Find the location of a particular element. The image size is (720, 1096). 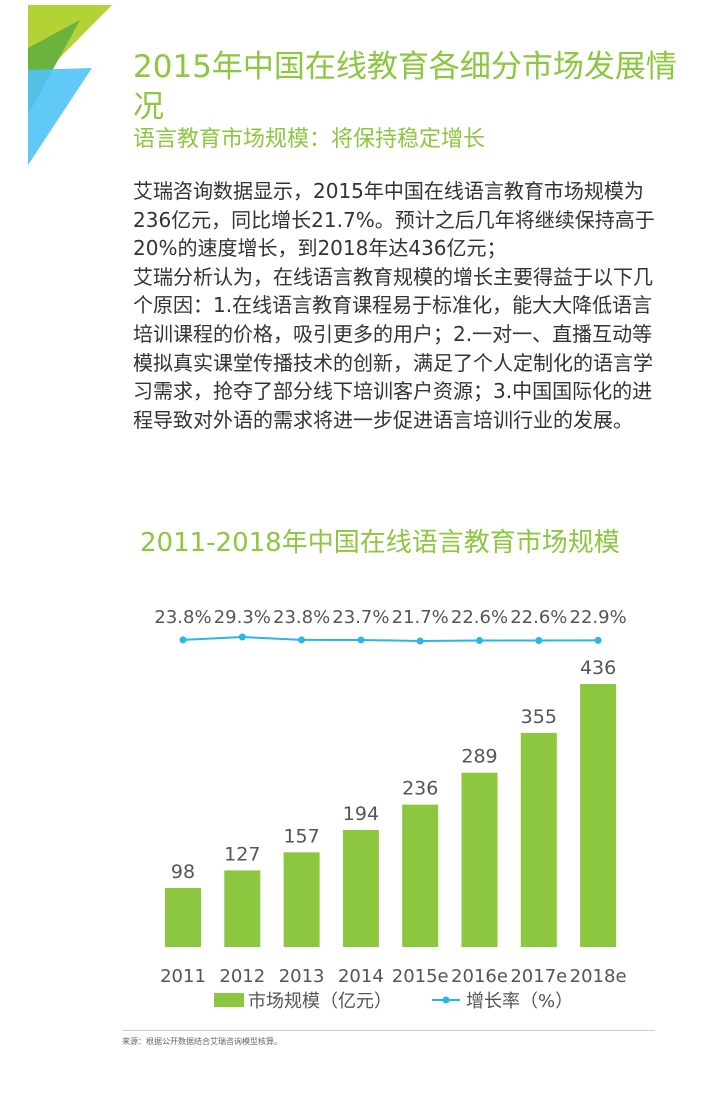

bar-value-label: 98 is located at coordinates (183, 872).